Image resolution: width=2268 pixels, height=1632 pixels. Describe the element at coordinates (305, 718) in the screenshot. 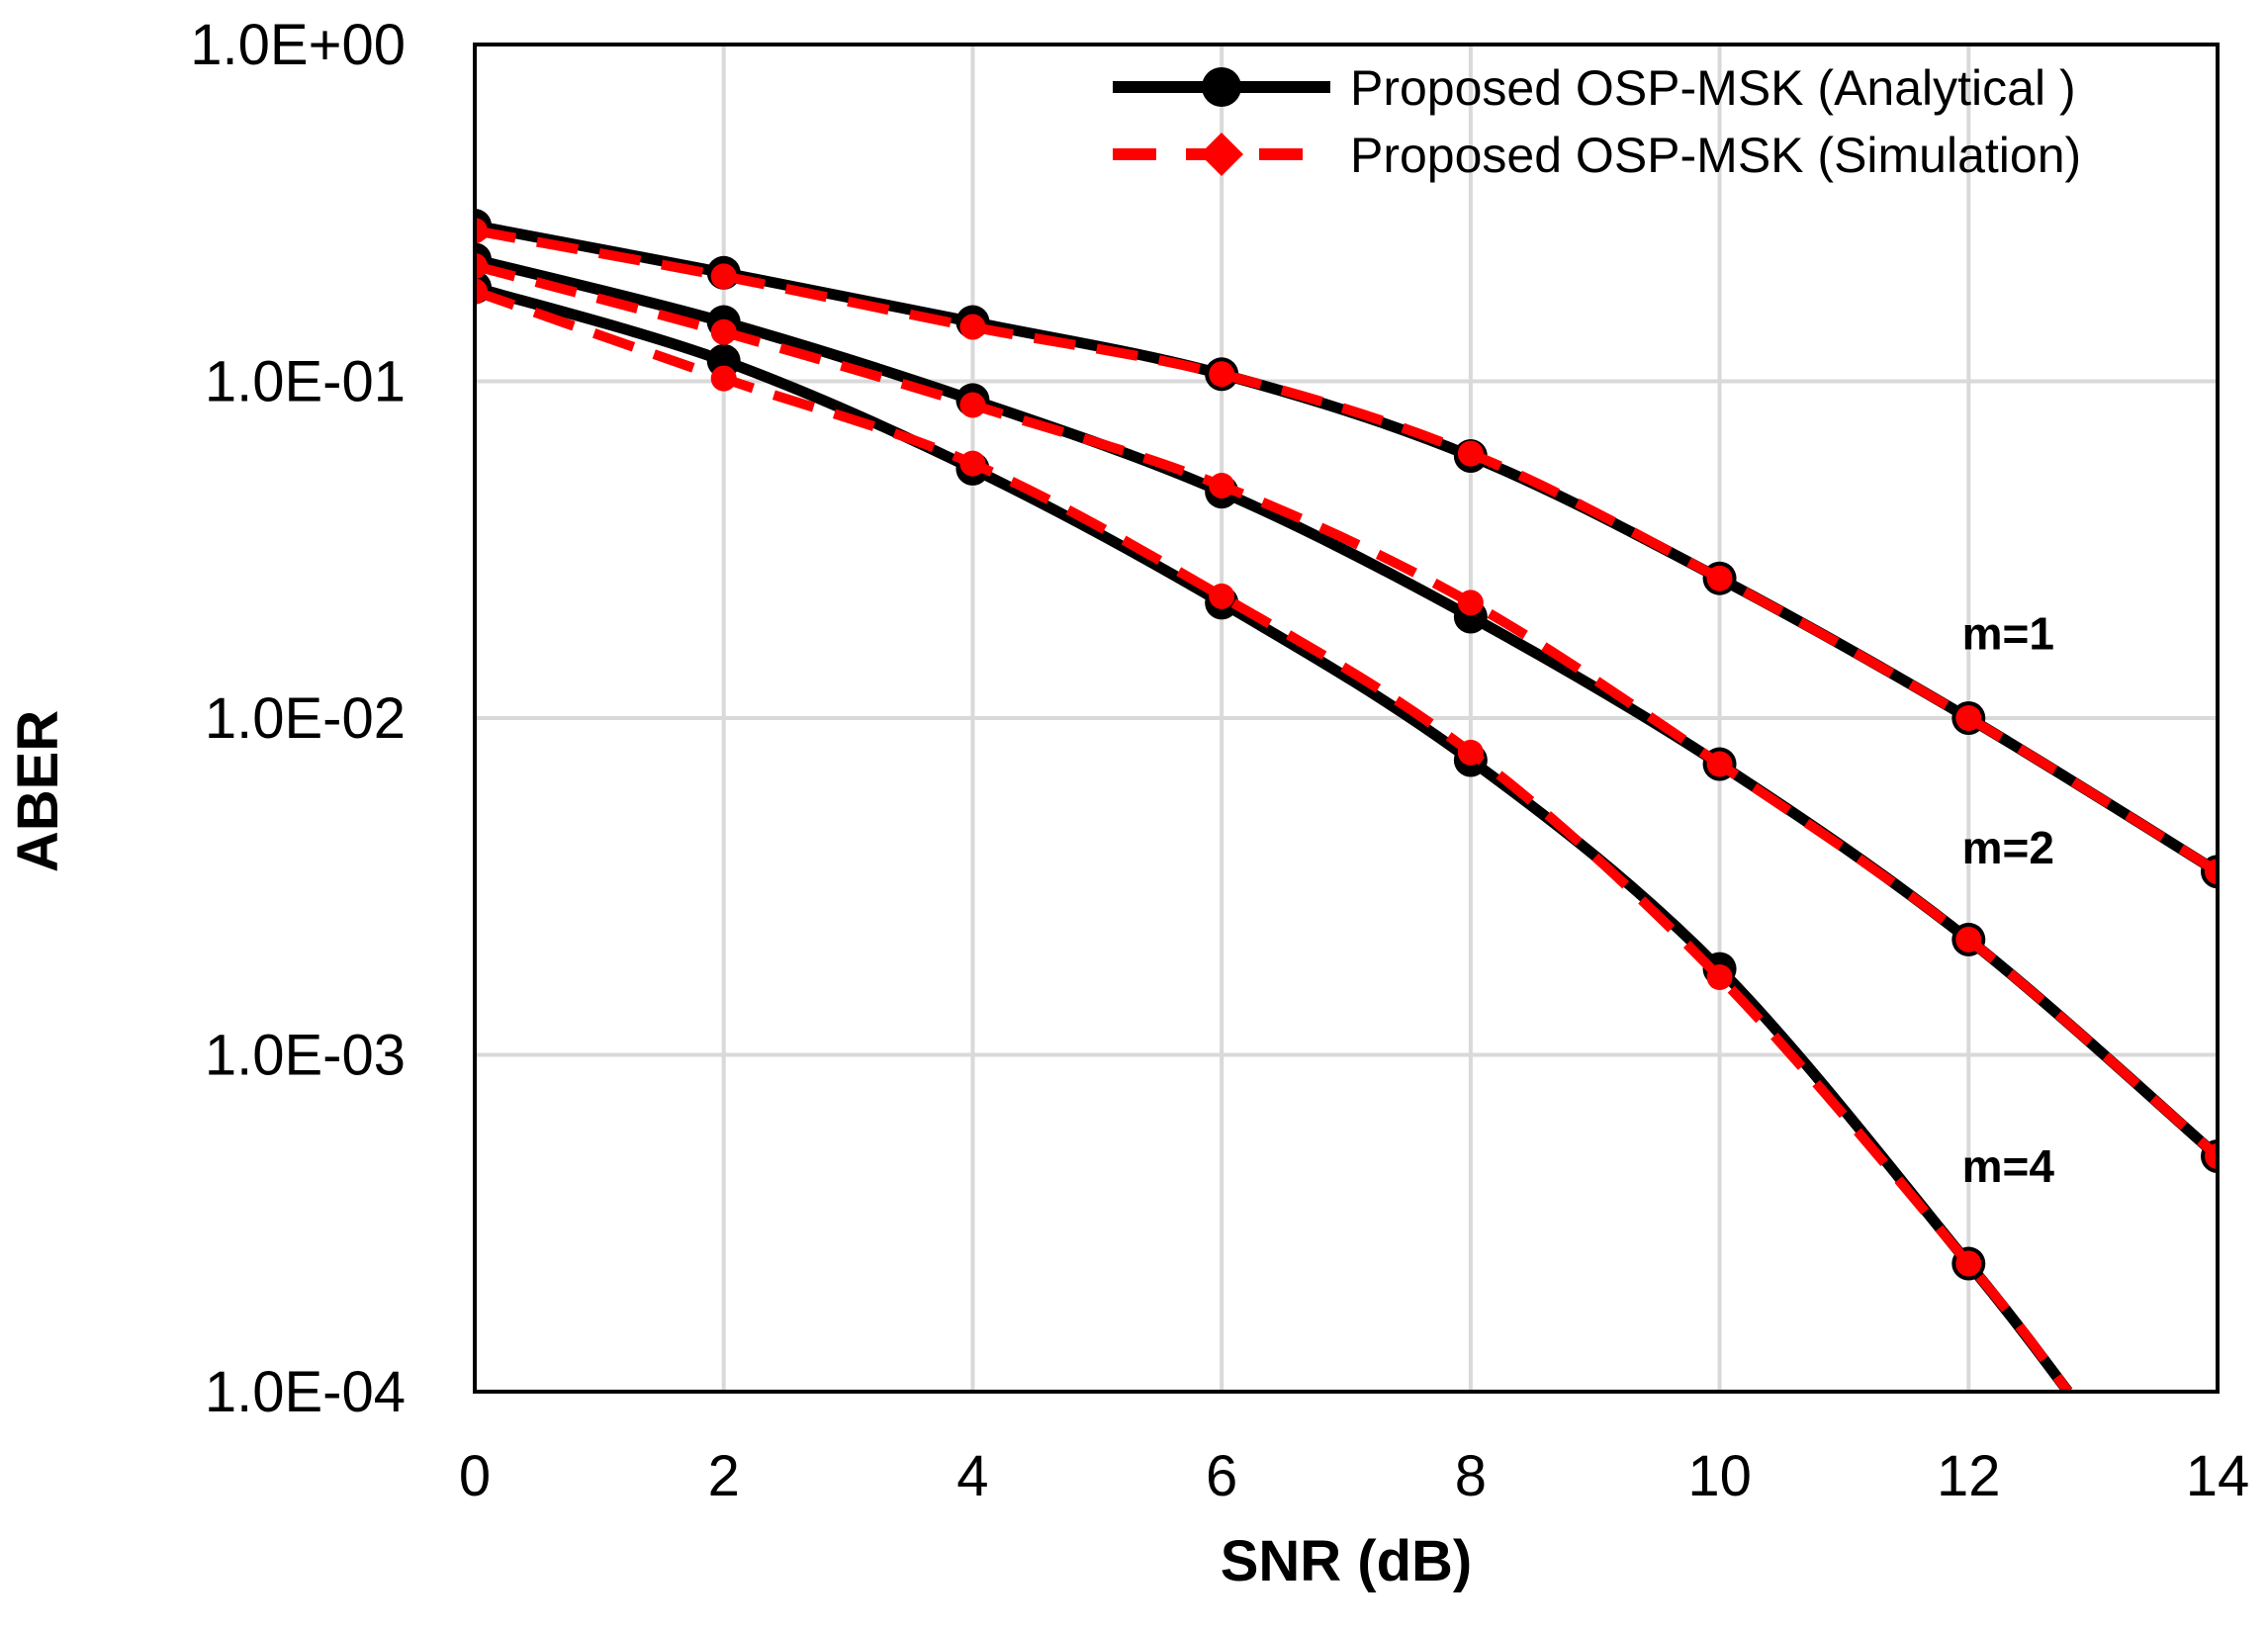

I see `y-tick-label: 1.0E-02` at that location.